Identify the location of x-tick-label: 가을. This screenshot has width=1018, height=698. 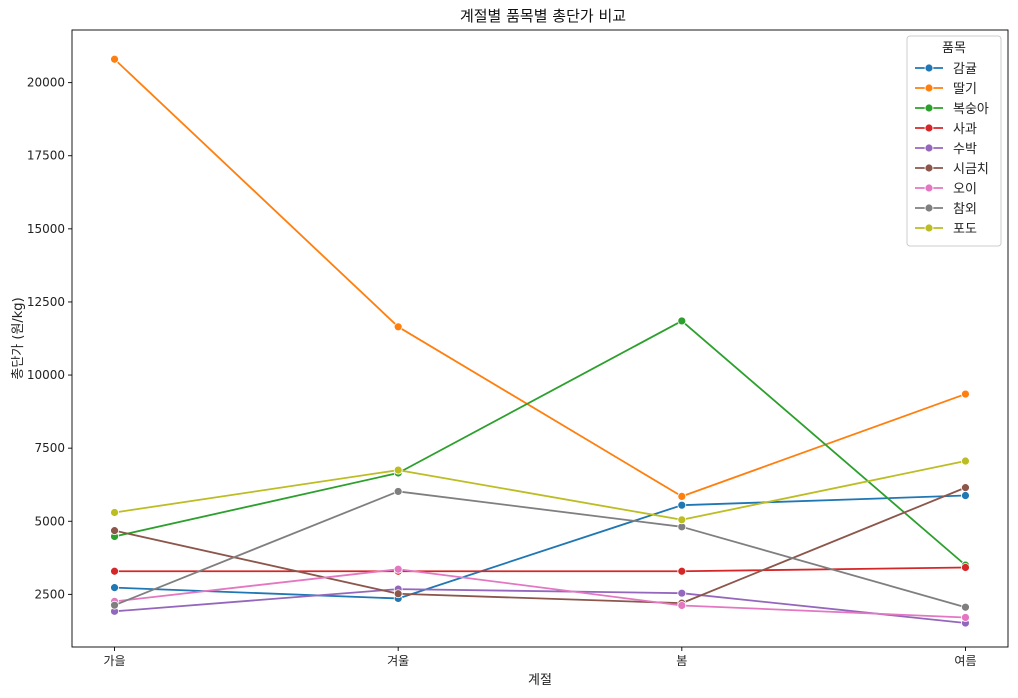
(114, 661).